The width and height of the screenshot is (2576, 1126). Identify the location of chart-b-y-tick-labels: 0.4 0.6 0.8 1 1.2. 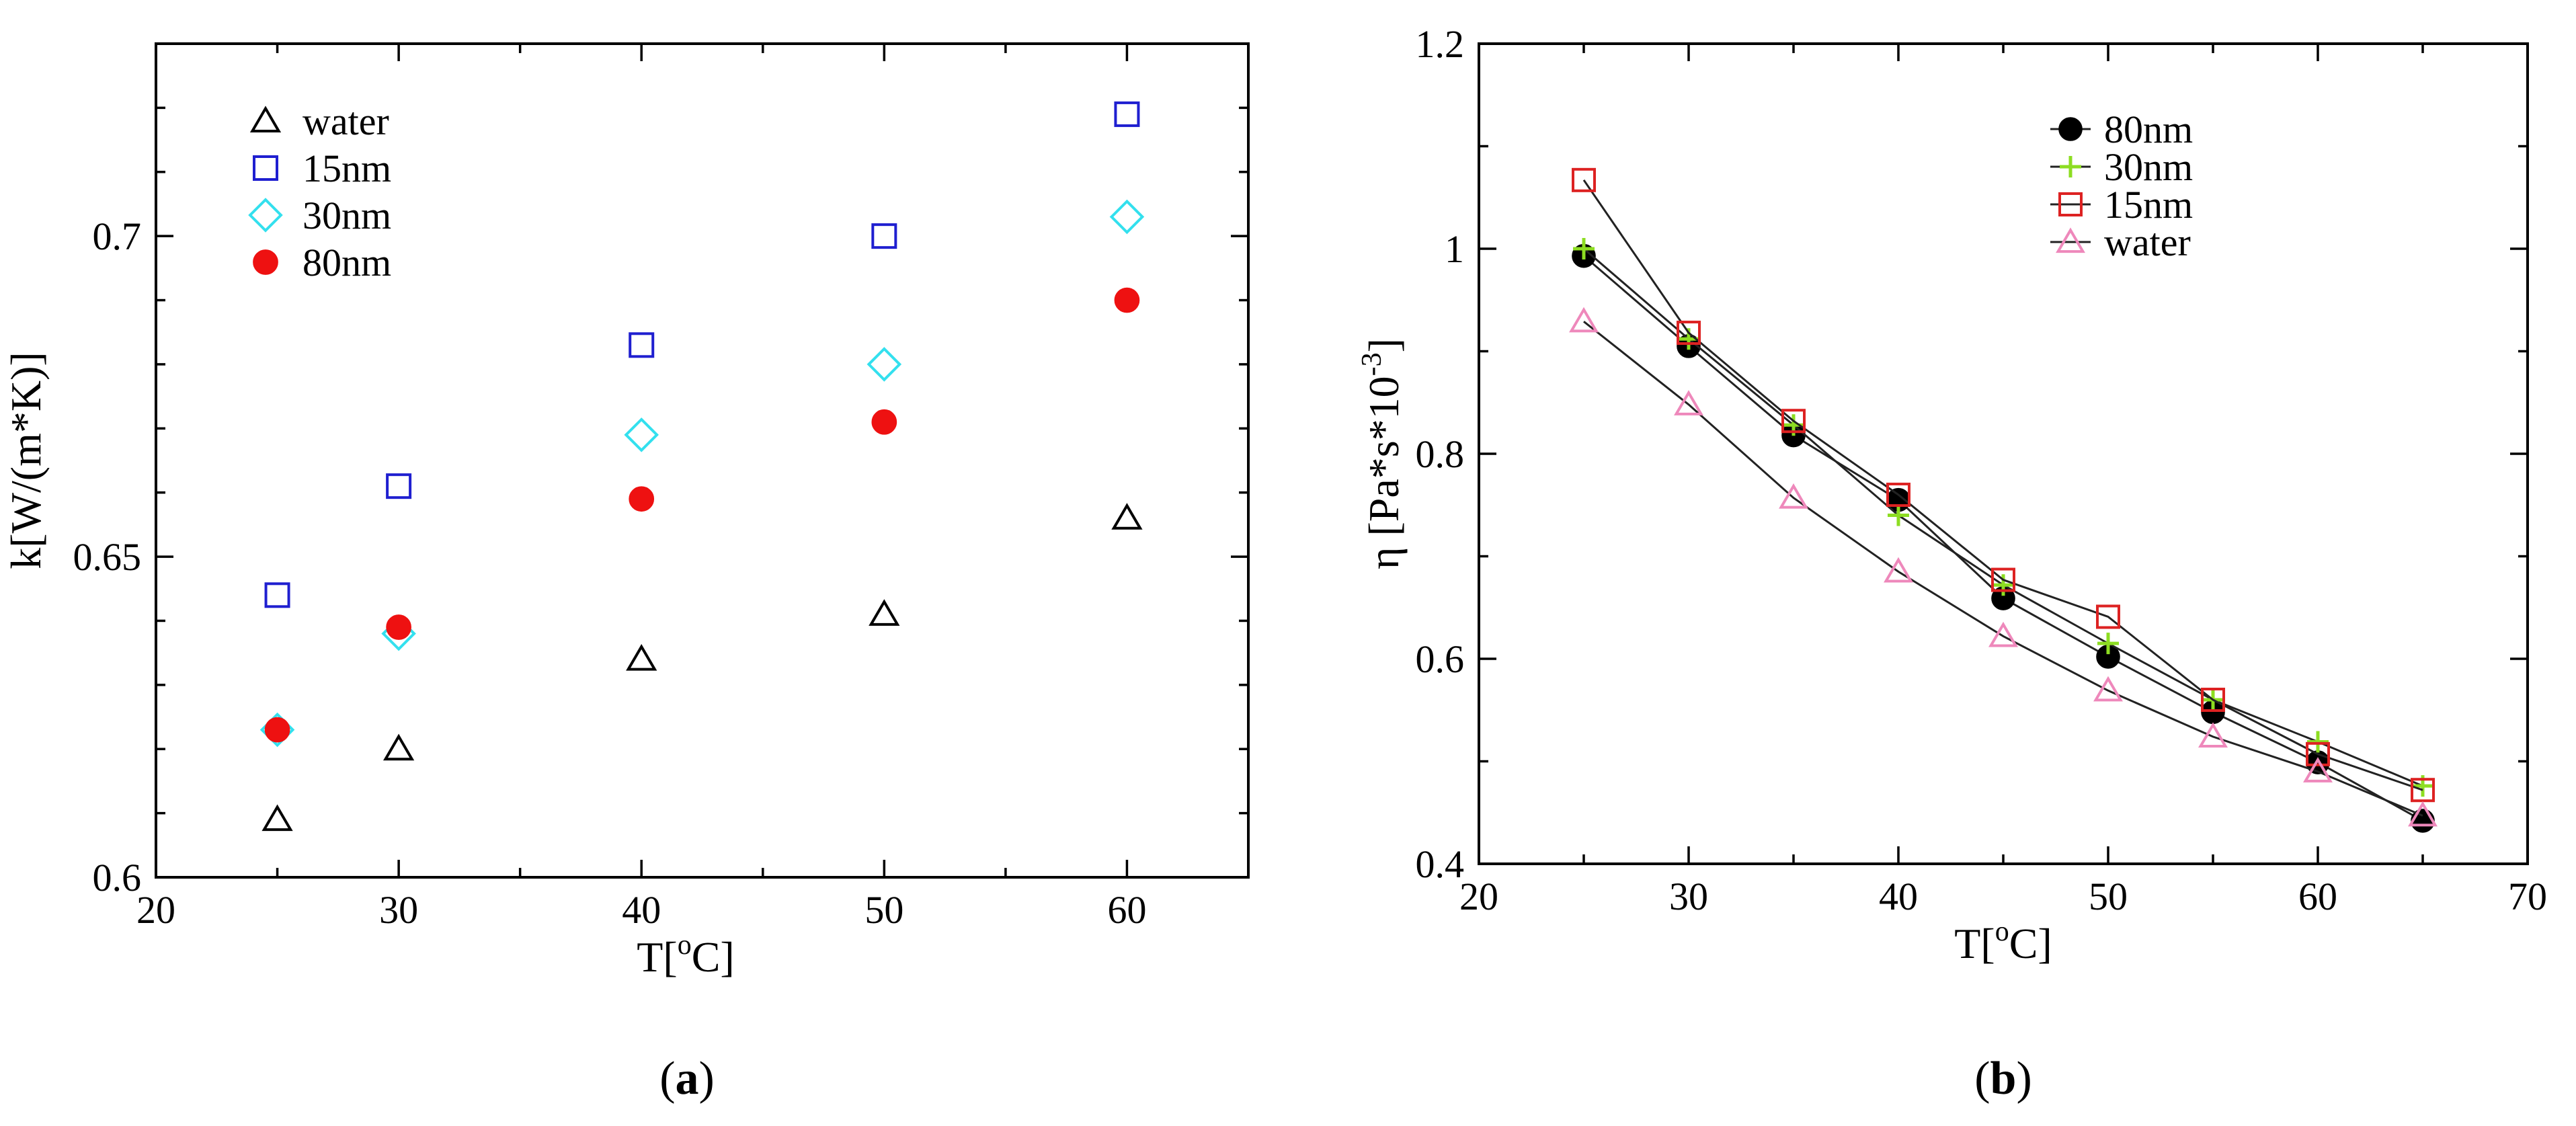
(1440, 454).